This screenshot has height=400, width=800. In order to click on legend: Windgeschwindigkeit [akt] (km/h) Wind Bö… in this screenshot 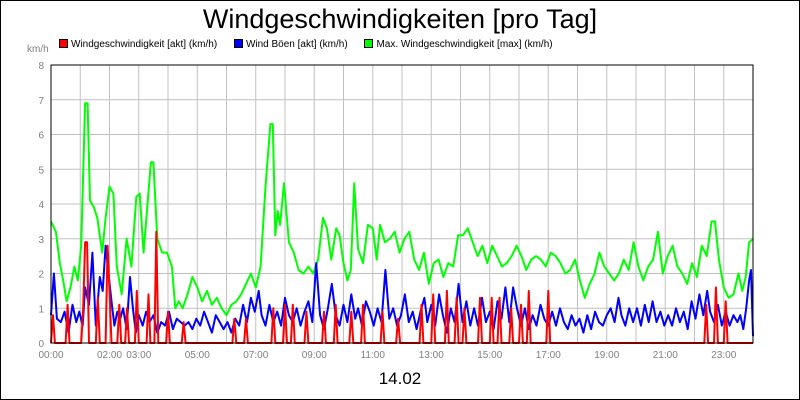, I will do `click(313, 44)`.